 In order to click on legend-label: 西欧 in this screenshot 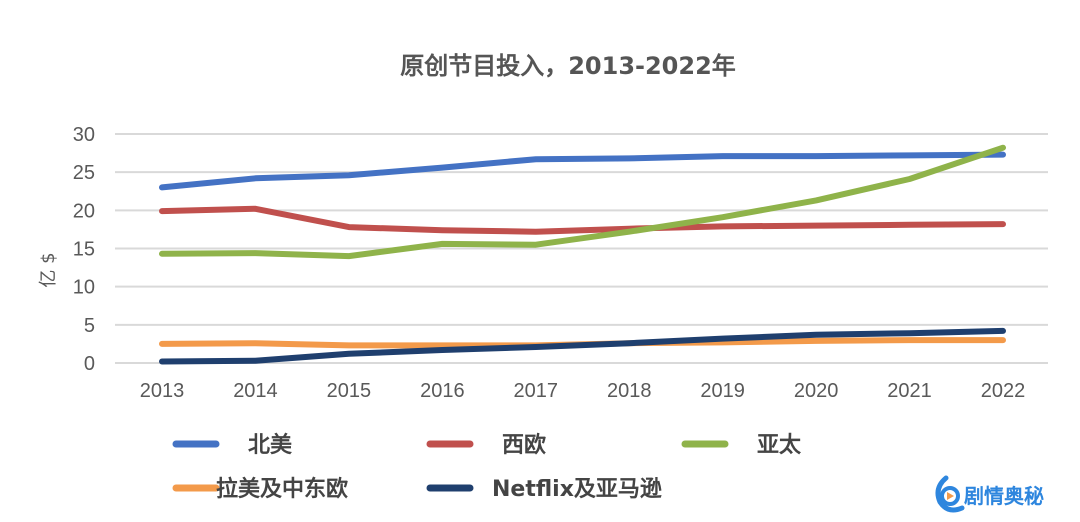, I will do `click(524, 445)`.